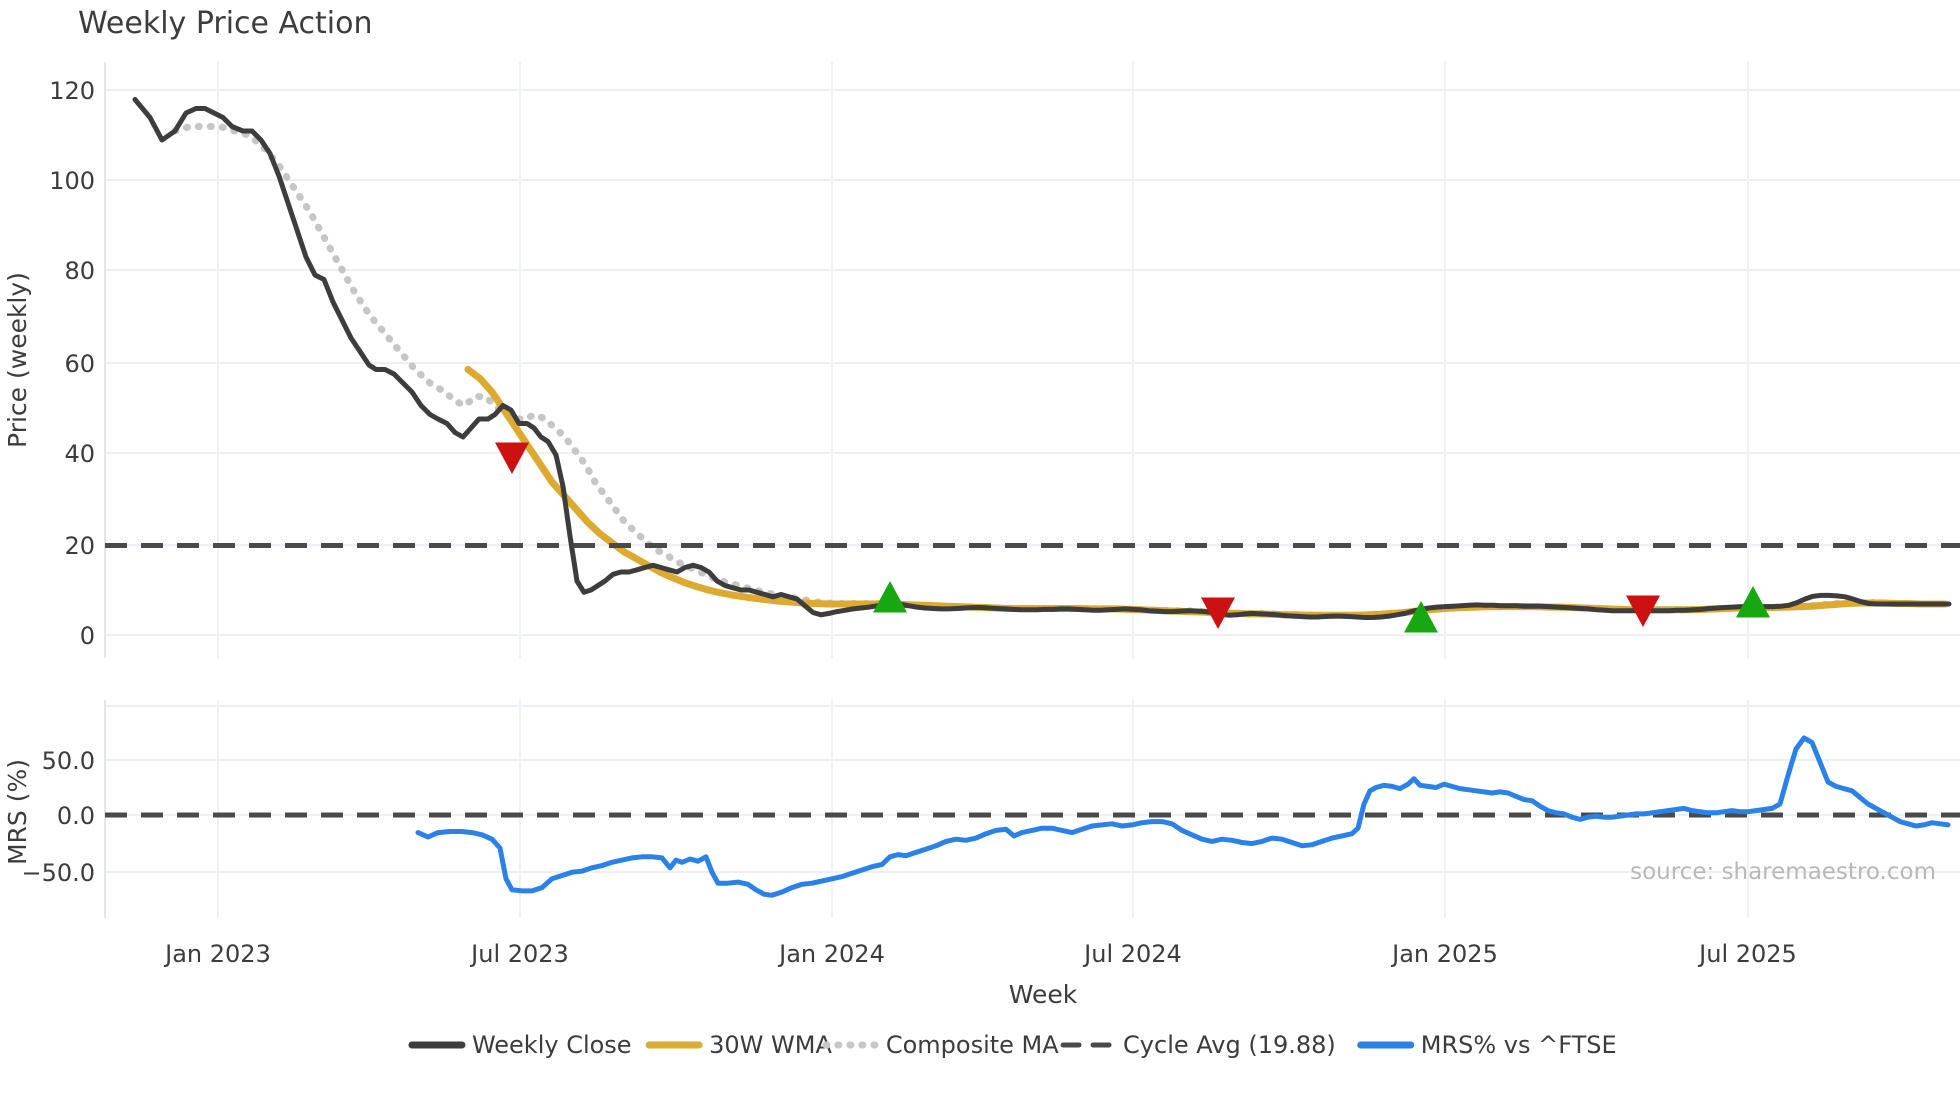 This screenshot has height=1102, width=1960. I want to click on svg-text: 120, so click(72, 91).